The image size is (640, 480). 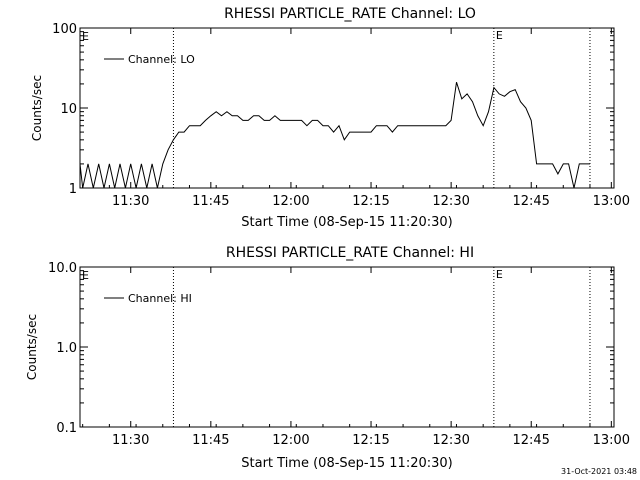 I want to click on panel-hi-corner-label: E, so click(x=85, y=275).